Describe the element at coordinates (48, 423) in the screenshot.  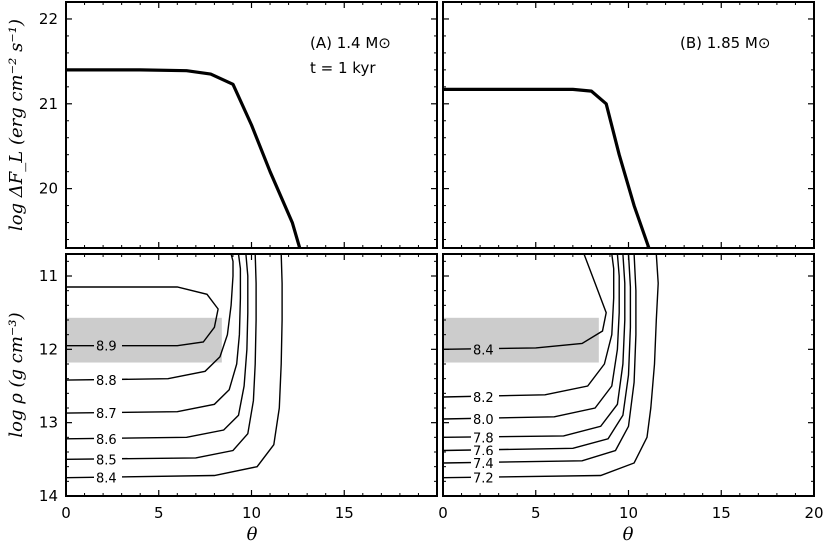
I see `y-tick-label: 13` at that location.